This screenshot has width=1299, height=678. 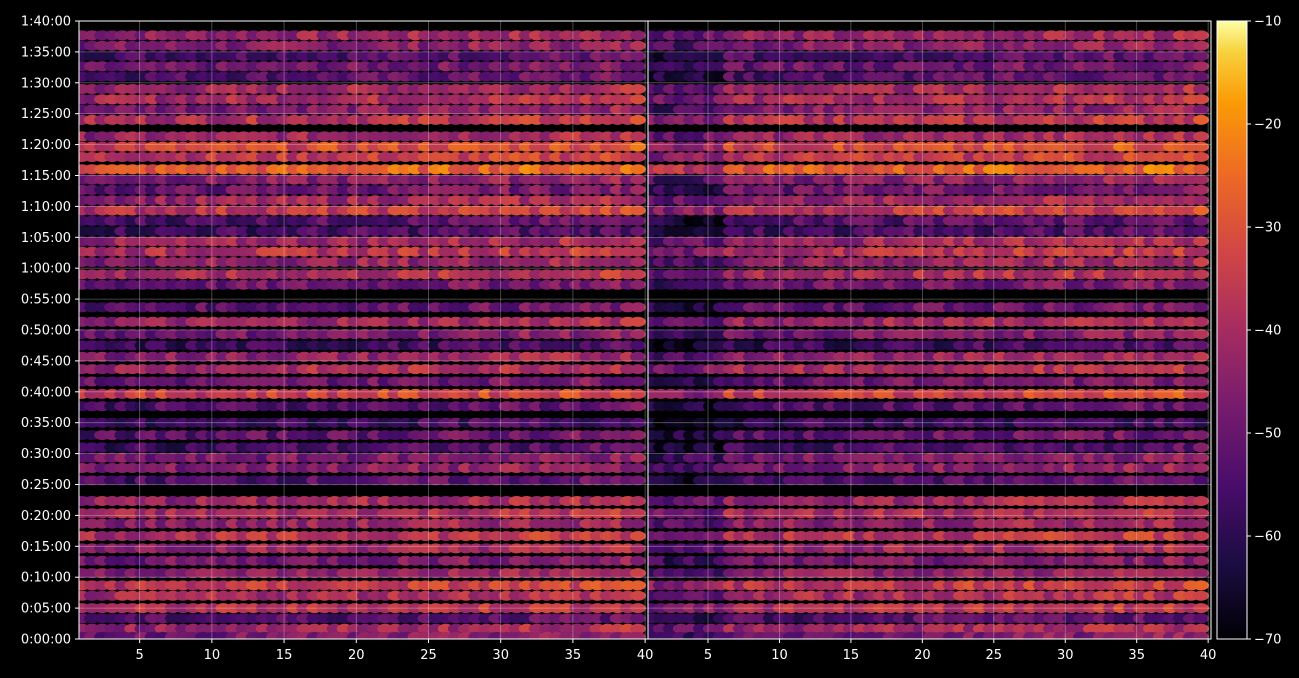 What do you see at coordinates (284, 655) in the screenshot?
I see `x-tick-label: 15` at bounding box center [284, 655].